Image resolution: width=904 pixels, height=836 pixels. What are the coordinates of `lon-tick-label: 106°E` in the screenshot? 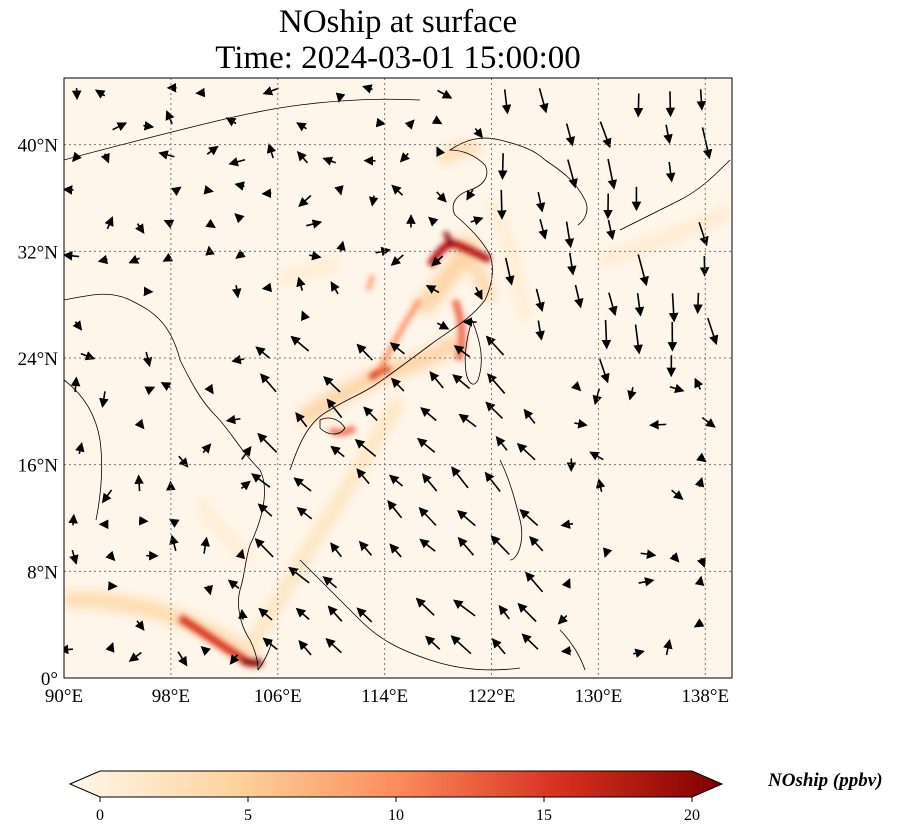 It's located at (278, 696).